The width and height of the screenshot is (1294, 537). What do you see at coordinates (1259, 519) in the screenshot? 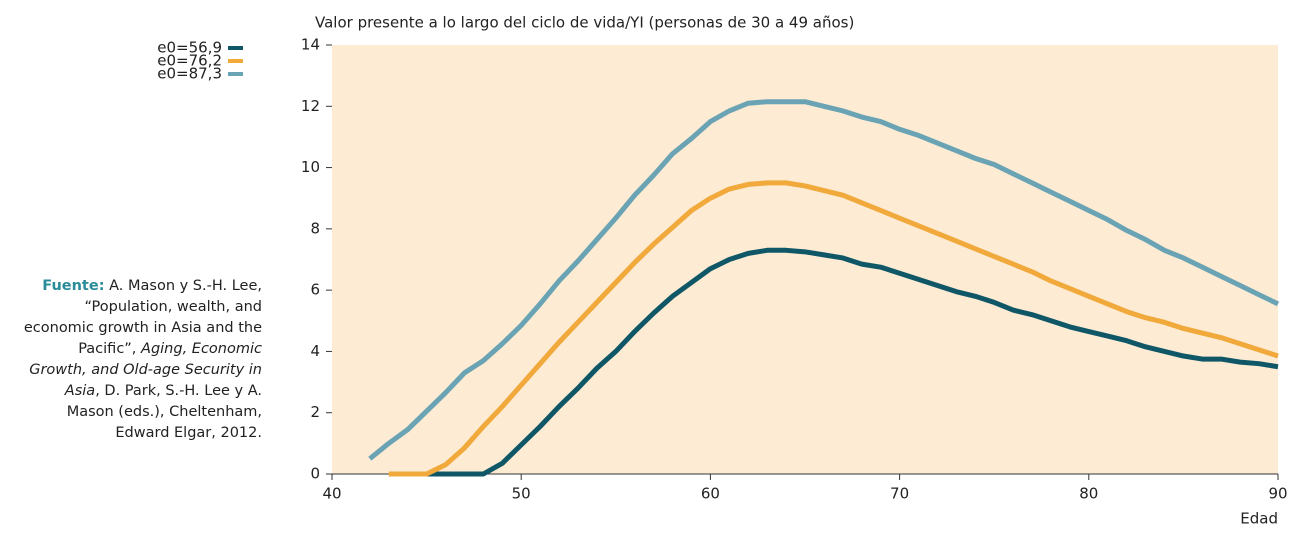
I see `x-axis-label: Edad` at bounding box center [1259, 519].